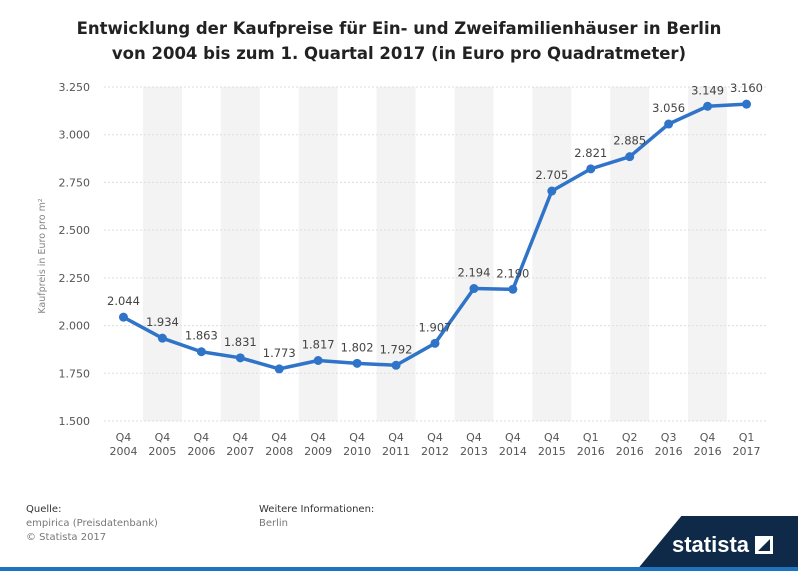 Image resolution: width=798 pixels, height=571 pixels. What do you see at coordinates (201, 336) in the screenshot?
I see `data-label: 1.863` at bounding box center [201, 336].